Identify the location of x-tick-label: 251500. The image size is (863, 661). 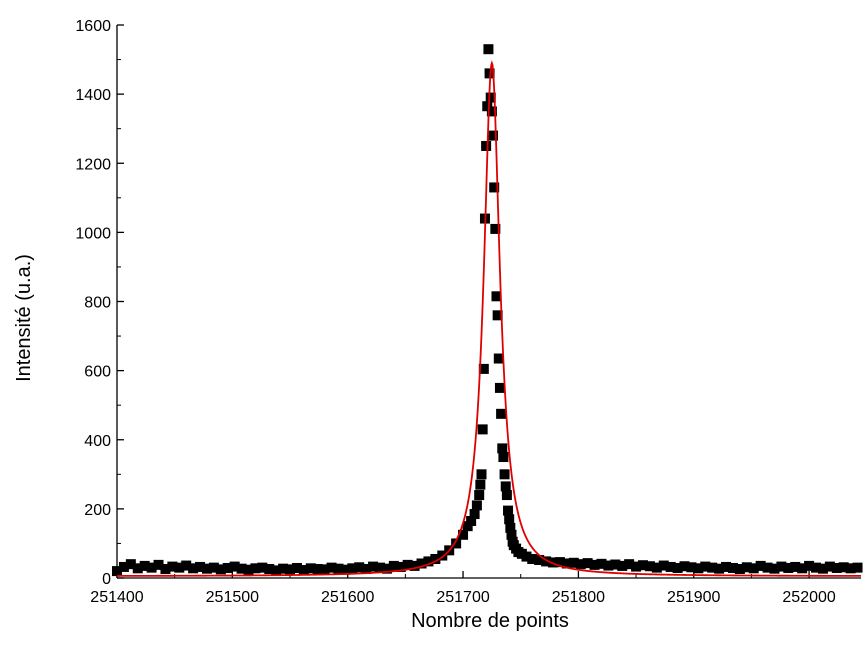
(232, 597).